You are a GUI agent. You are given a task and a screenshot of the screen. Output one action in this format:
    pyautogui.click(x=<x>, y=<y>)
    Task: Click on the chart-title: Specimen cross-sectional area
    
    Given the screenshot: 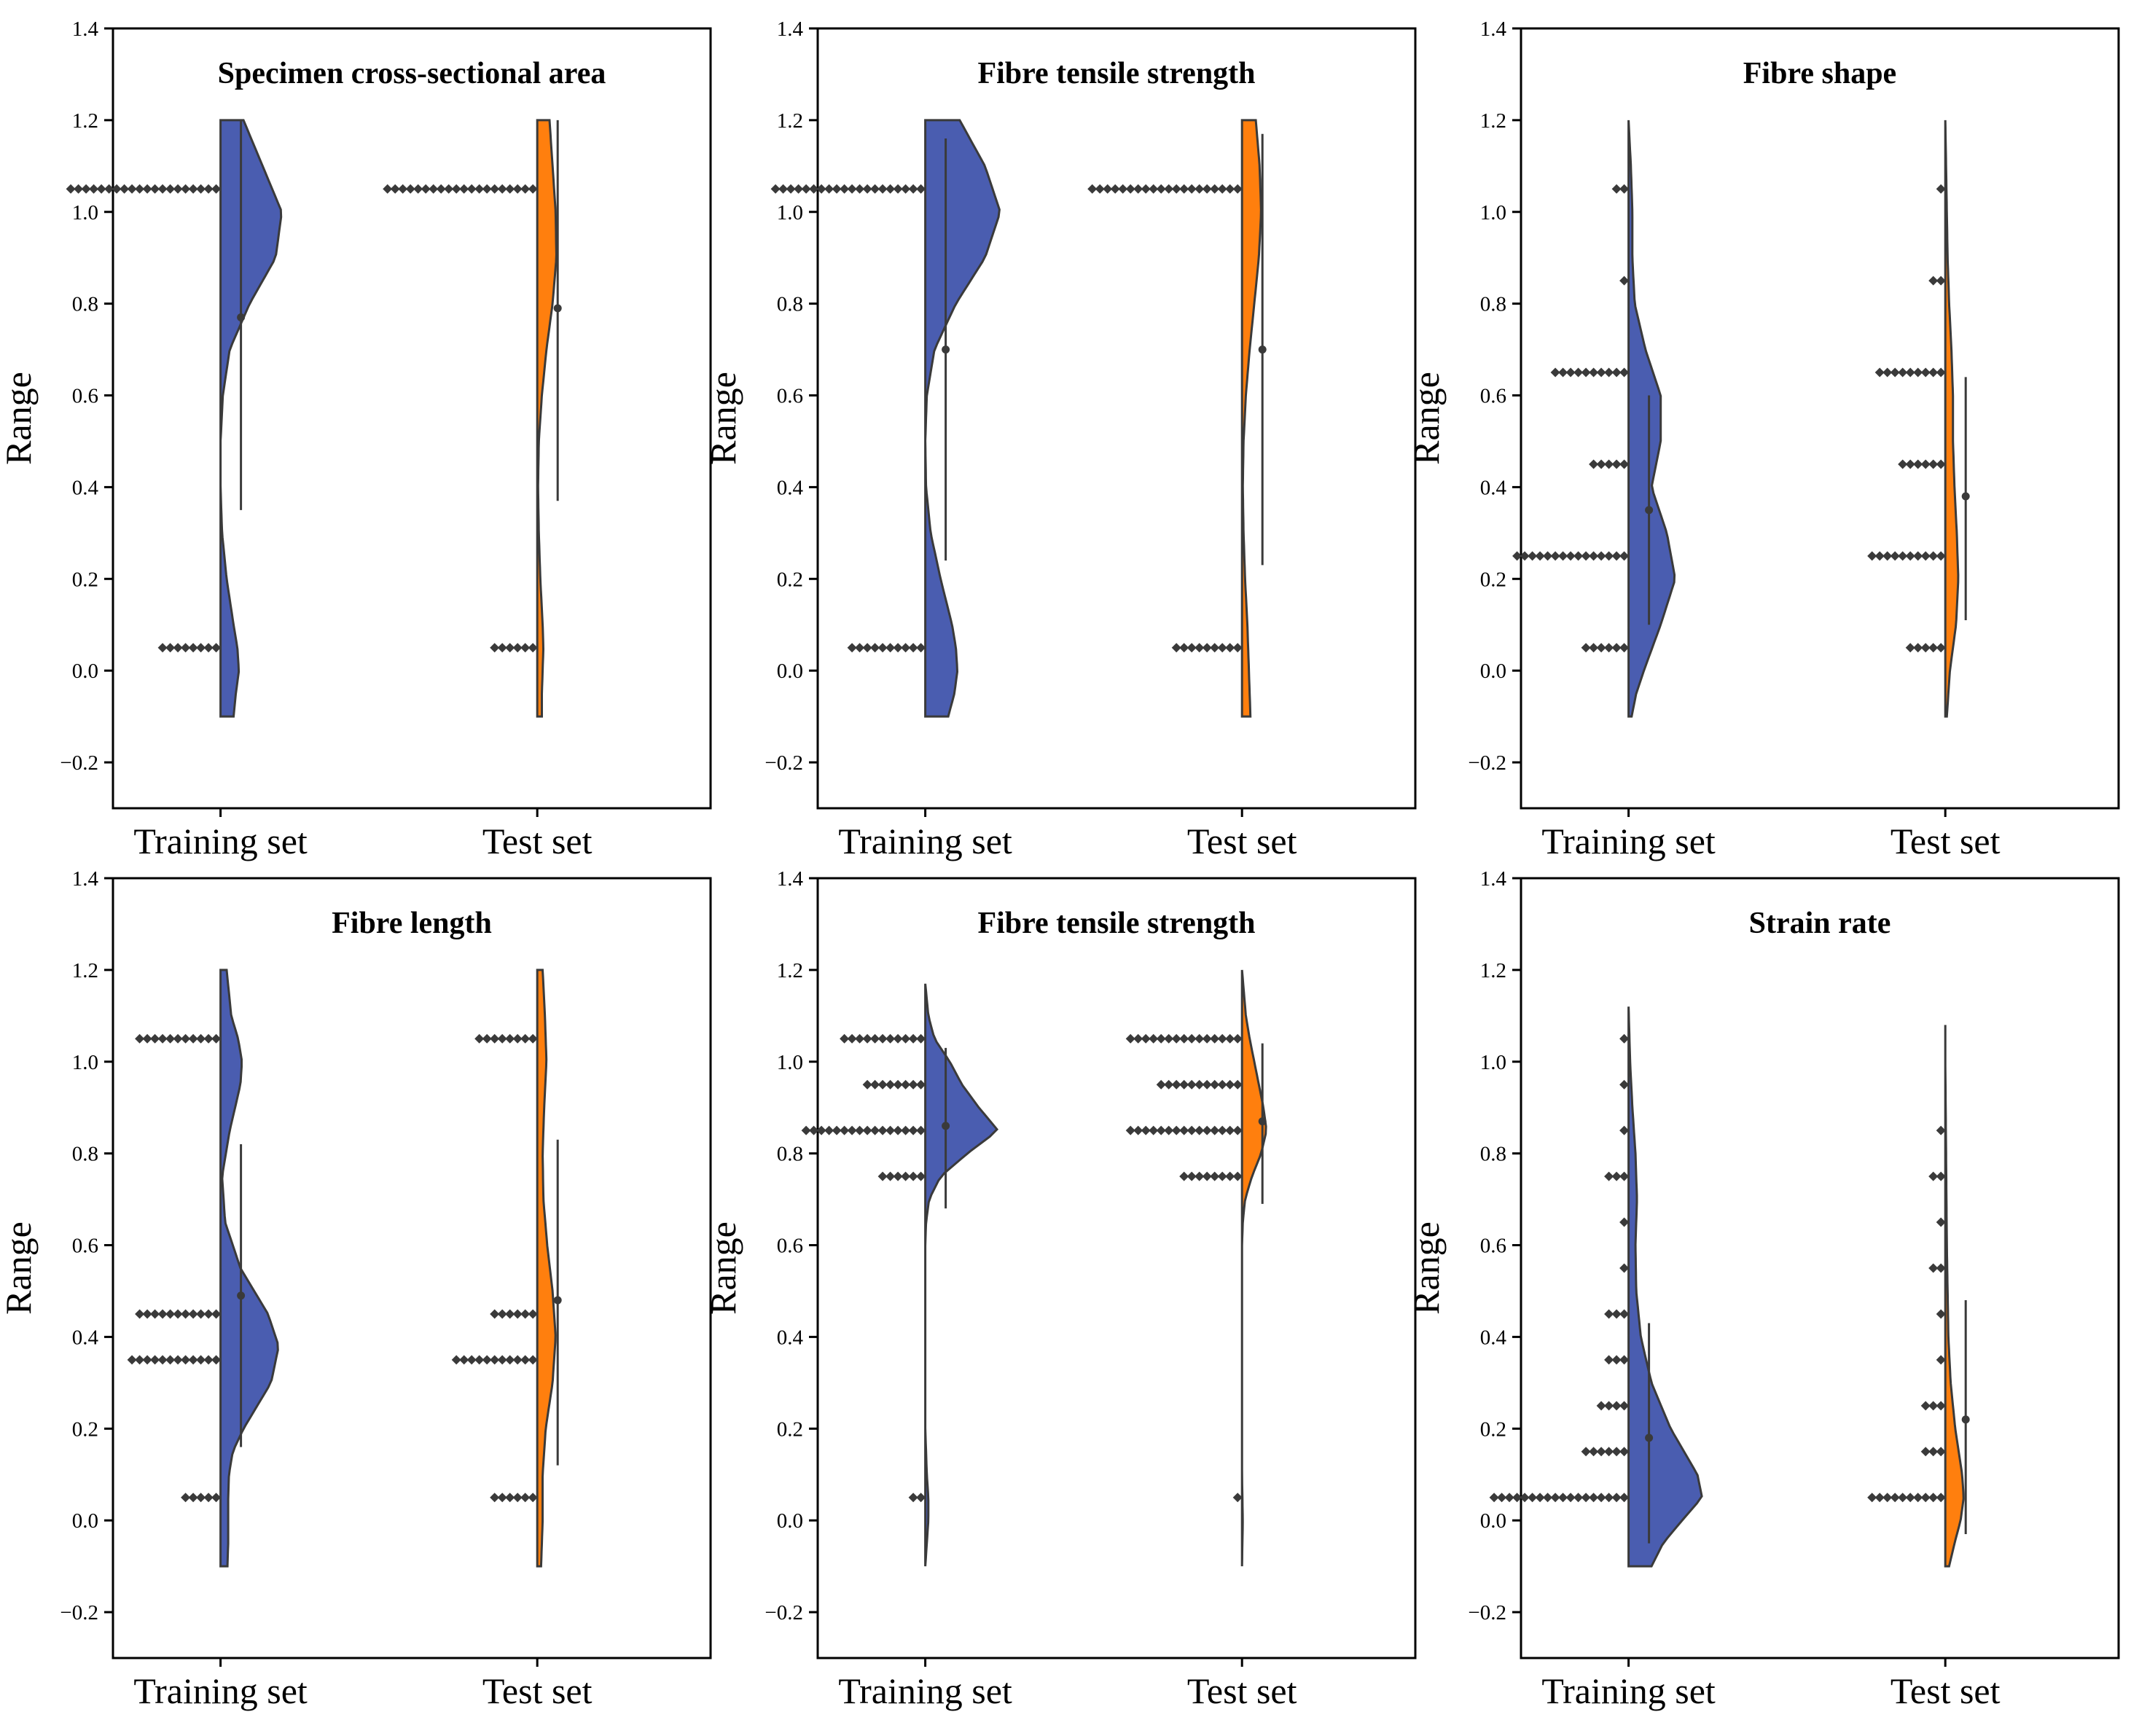 What is the action you would take?
    pyautogui.click(x=412, y=73)
    